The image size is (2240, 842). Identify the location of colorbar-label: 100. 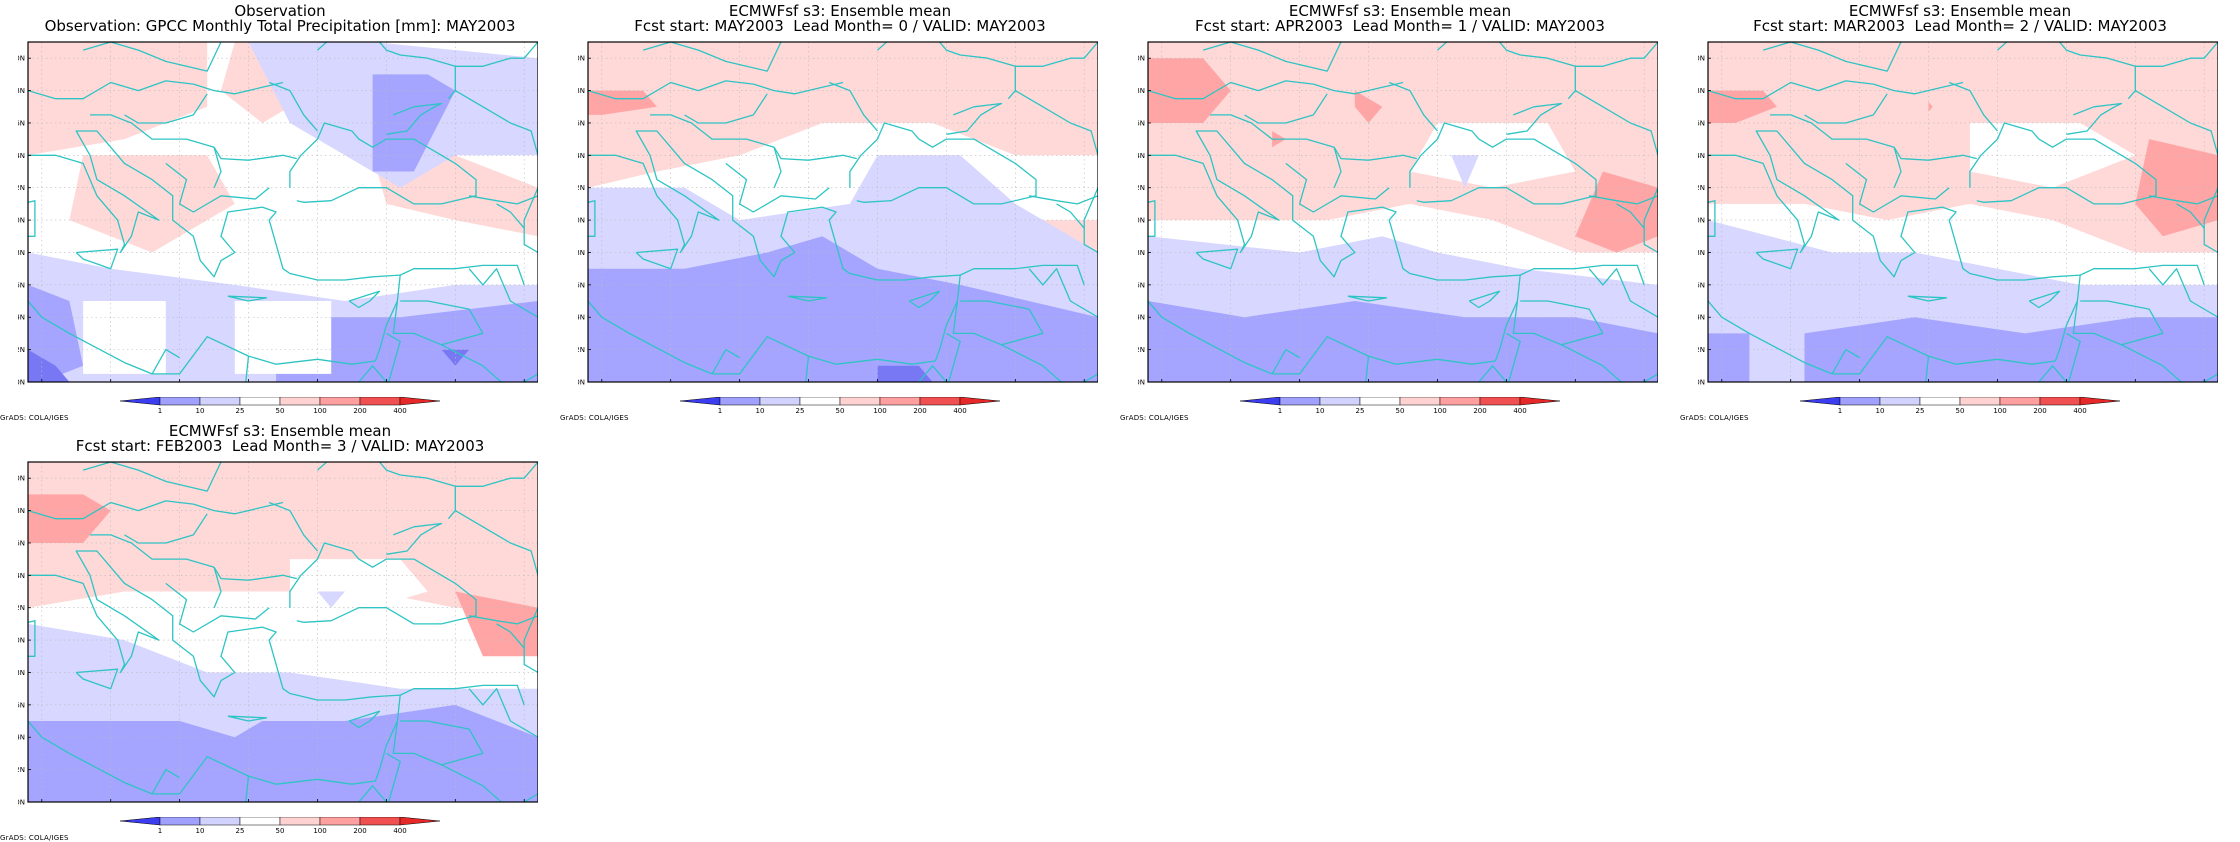
(879, 411).